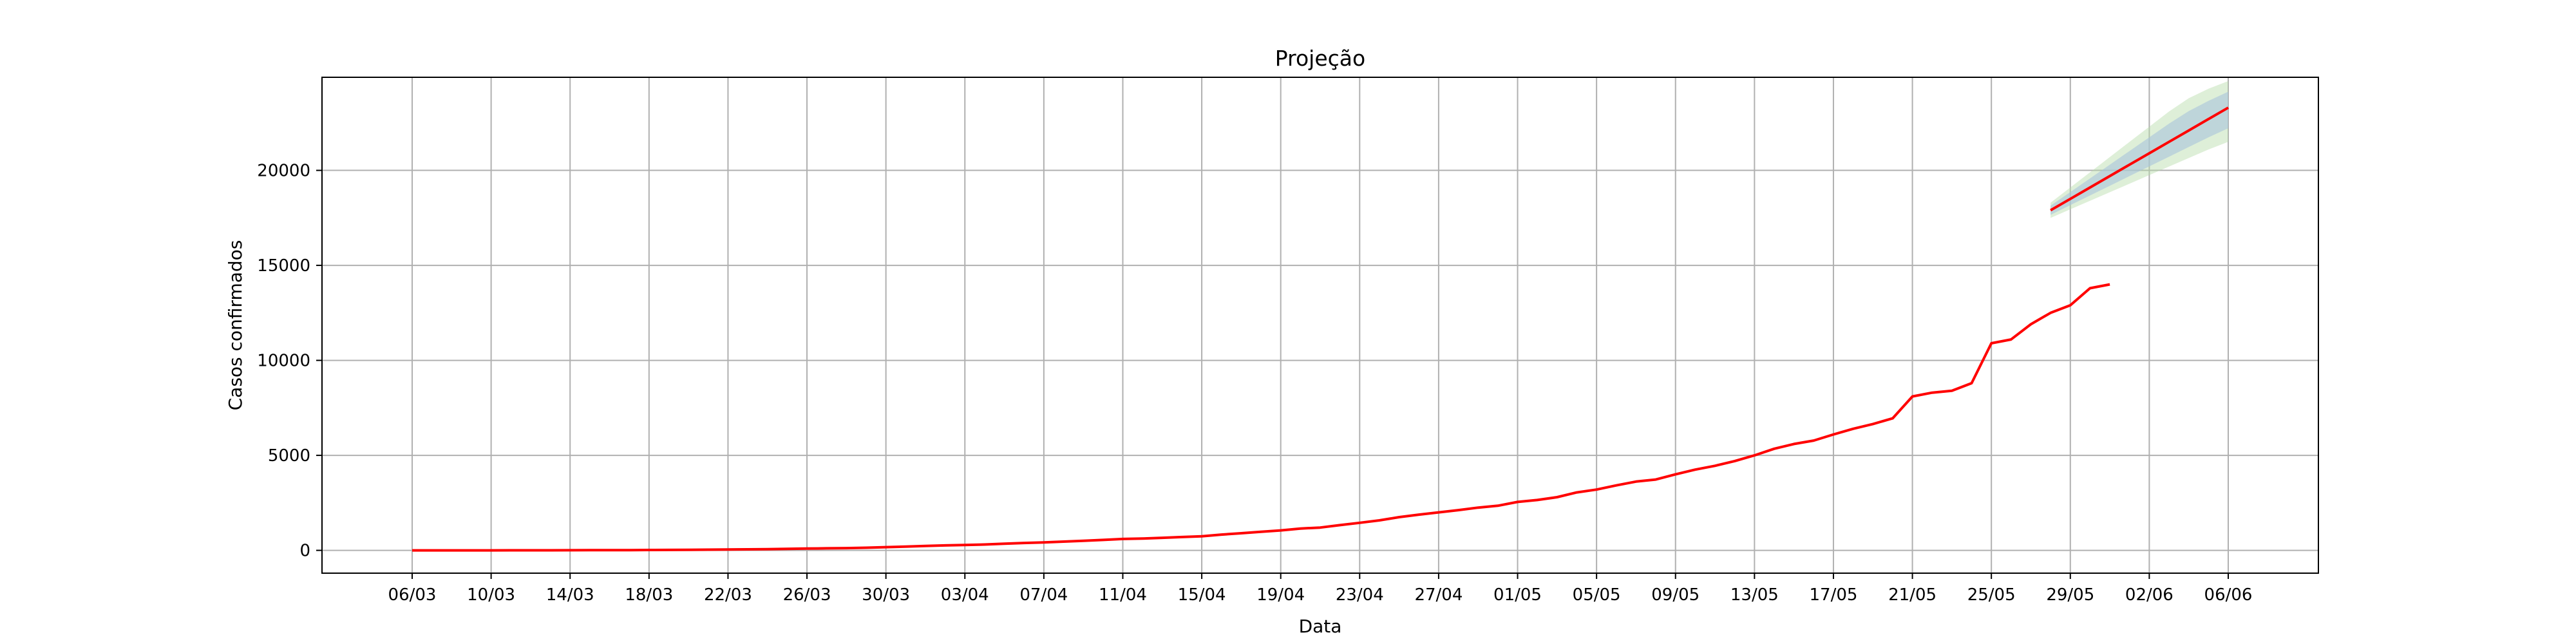  I want to click on y-tick-label: 5000, so click(289, 456).